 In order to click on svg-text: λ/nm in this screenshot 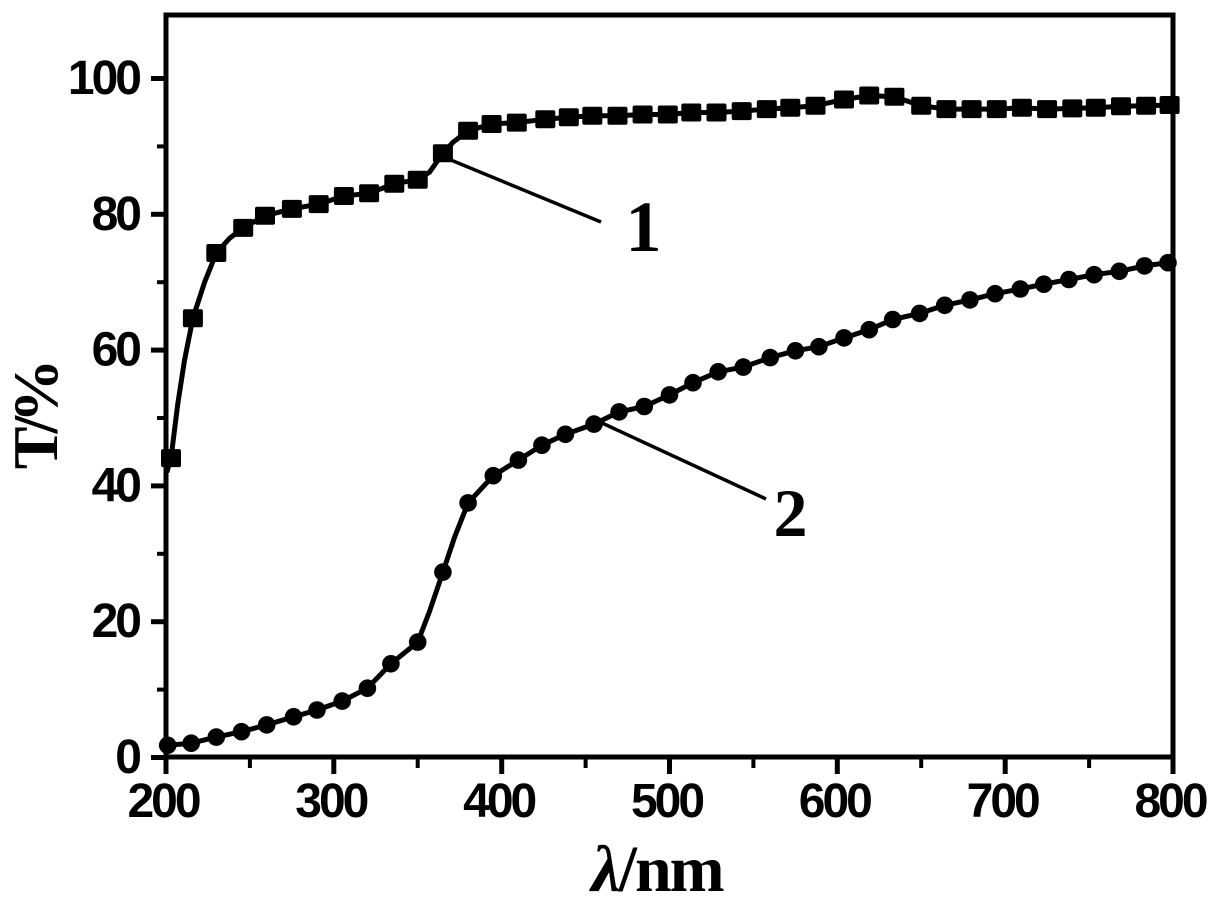, I will do `click(655, 869)`.